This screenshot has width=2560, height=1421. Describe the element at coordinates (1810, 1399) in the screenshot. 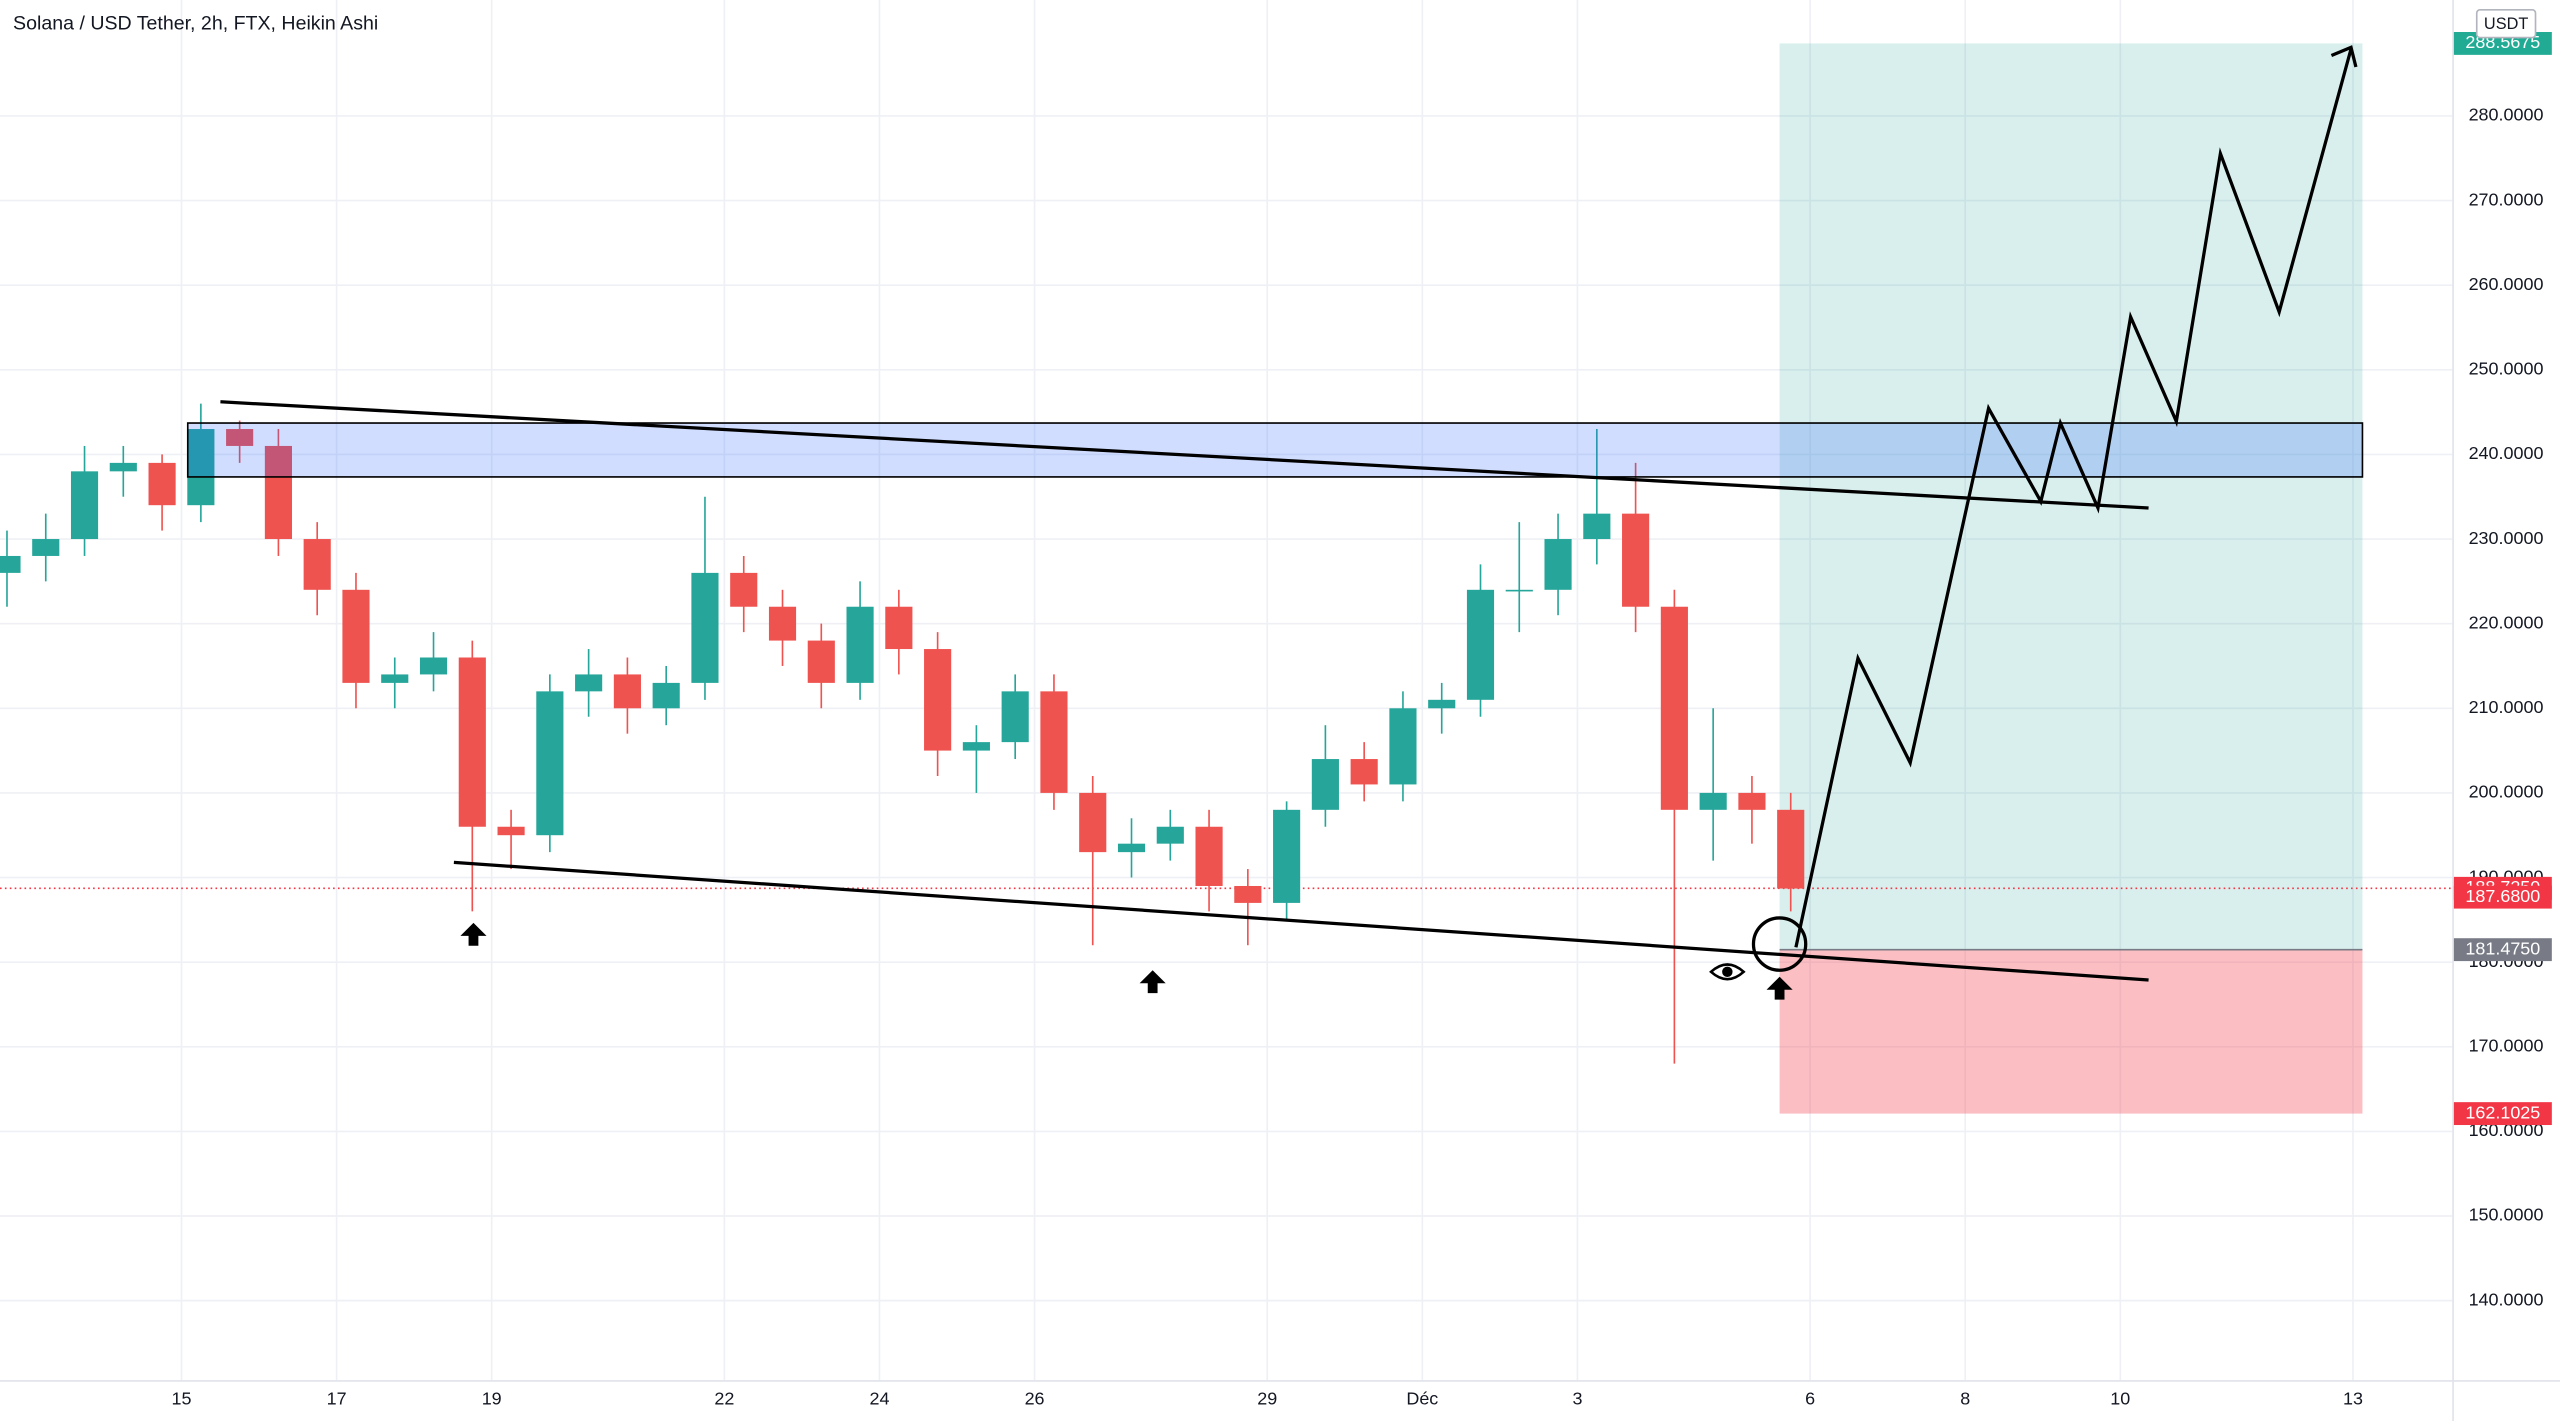

I see `x-tick-label: 6` at that location.